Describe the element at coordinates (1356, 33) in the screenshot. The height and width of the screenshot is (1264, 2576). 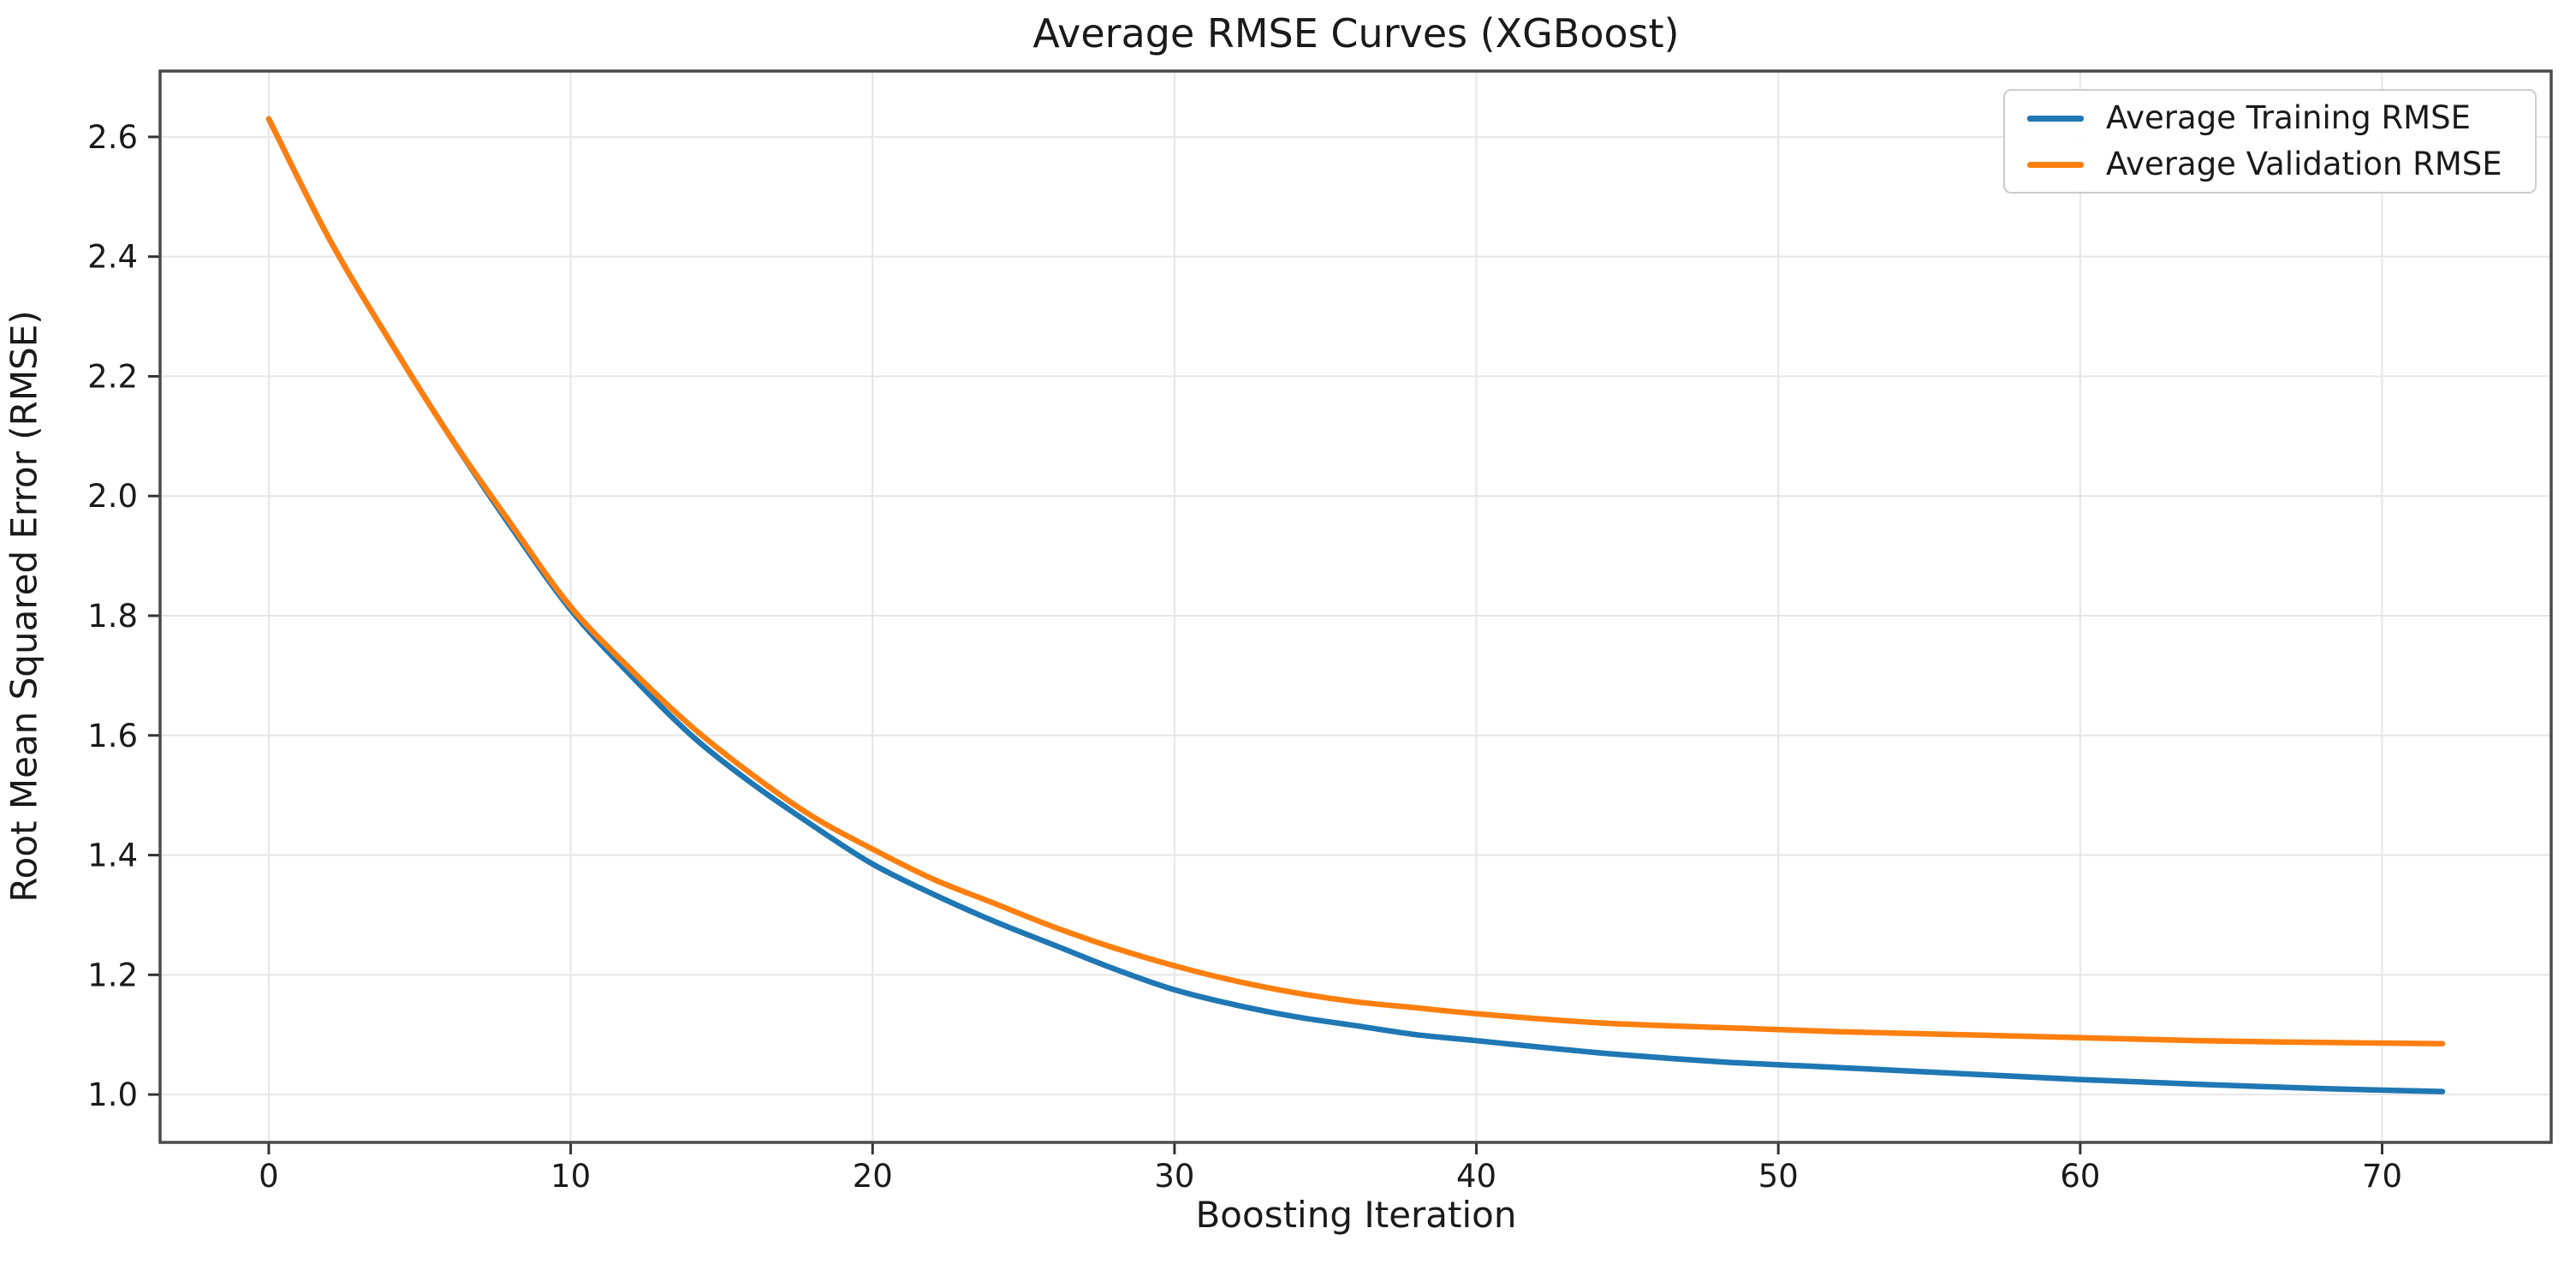
I see `chart-title: Average RMSE Curves (XGBoost)` at that location.